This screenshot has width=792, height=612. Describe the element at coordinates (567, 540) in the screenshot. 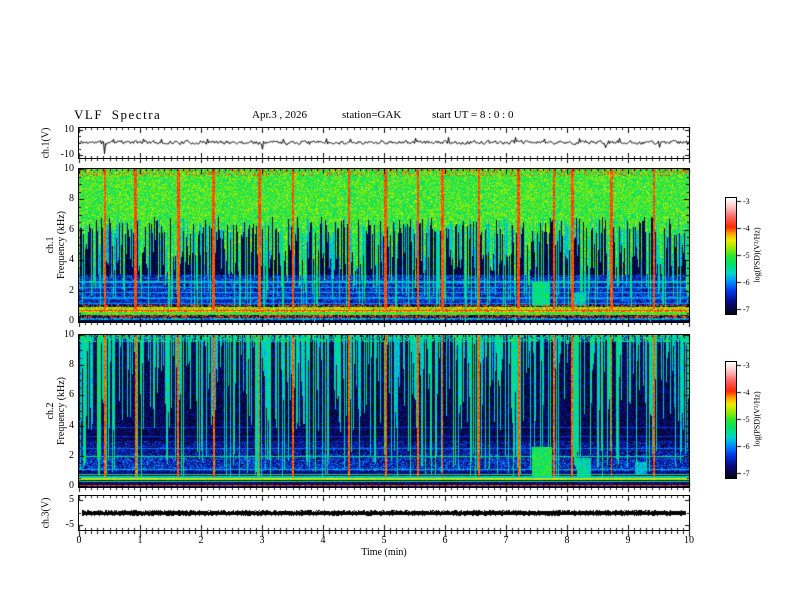

I see `x-tick-label: 8` at that location.